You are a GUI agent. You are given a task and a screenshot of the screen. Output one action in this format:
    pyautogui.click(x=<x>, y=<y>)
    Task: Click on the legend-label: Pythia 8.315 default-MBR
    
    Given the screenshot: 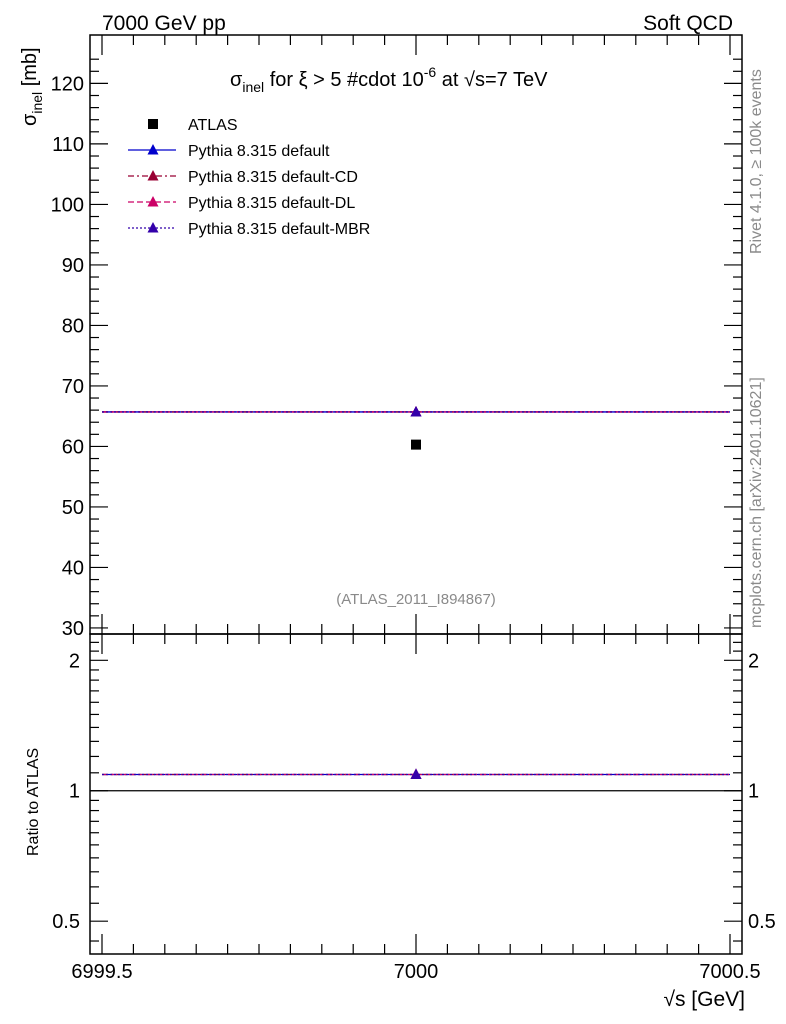 What is the action you would take?
    pyautogui.click(x=279, y=229)
    